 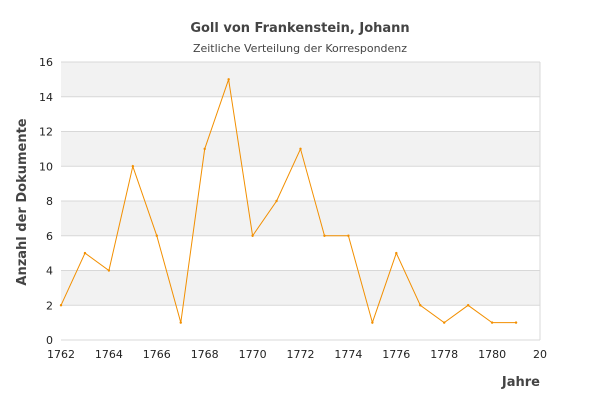 I want to click on y-axis-tick-labels: 0 2 4 6 8 10 12 14 16, so click(x=46, y=201).